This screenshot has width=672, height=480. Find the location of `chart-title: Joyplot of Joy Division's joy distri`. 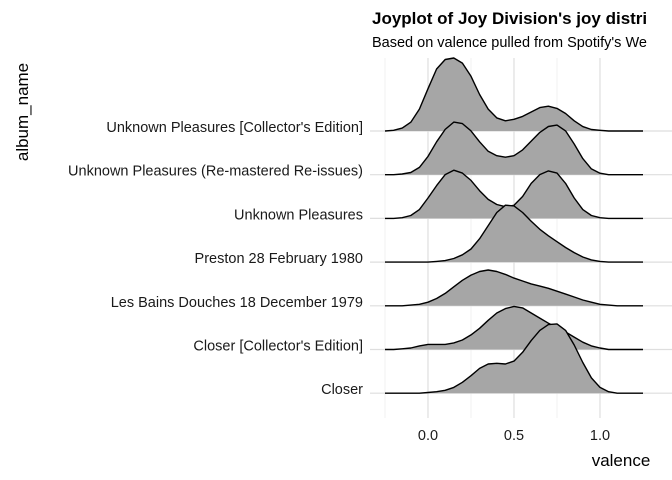

chart-title: Joyplot of Joy Division's joy distri is located at coordinates (509, 18).